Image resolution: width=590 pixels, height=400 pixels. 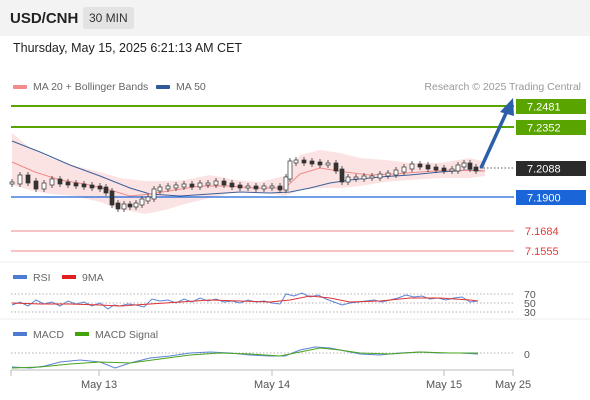 I want to click on rsi-level-30: 30, so click(x=530, y=313).